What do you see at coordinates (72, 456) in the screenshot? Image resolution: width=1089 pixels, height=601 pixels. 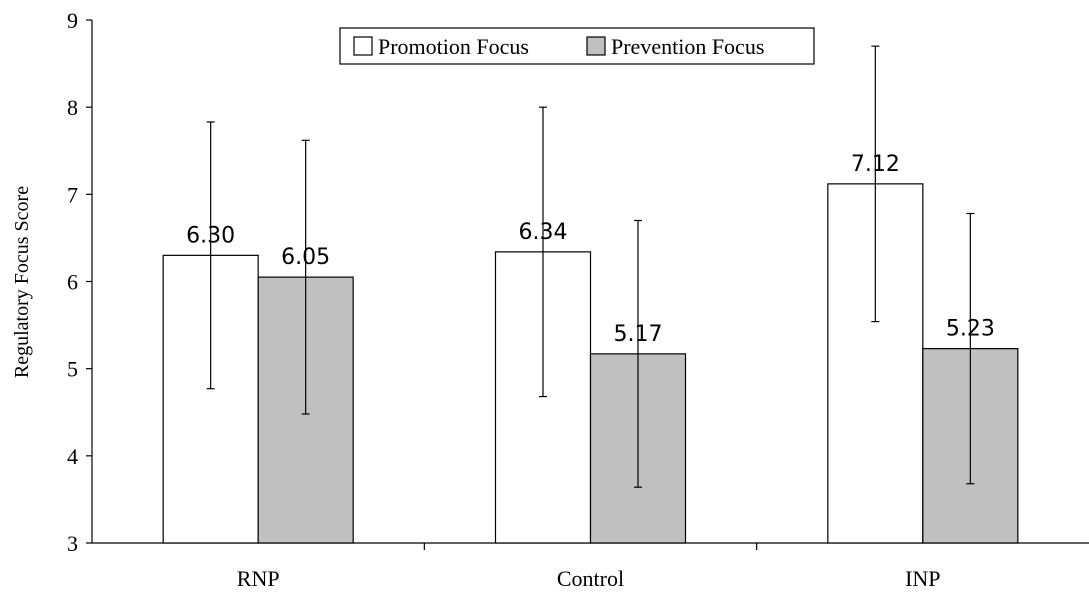 I see `y-tick-label: 4` at bounding box center [72, 456].